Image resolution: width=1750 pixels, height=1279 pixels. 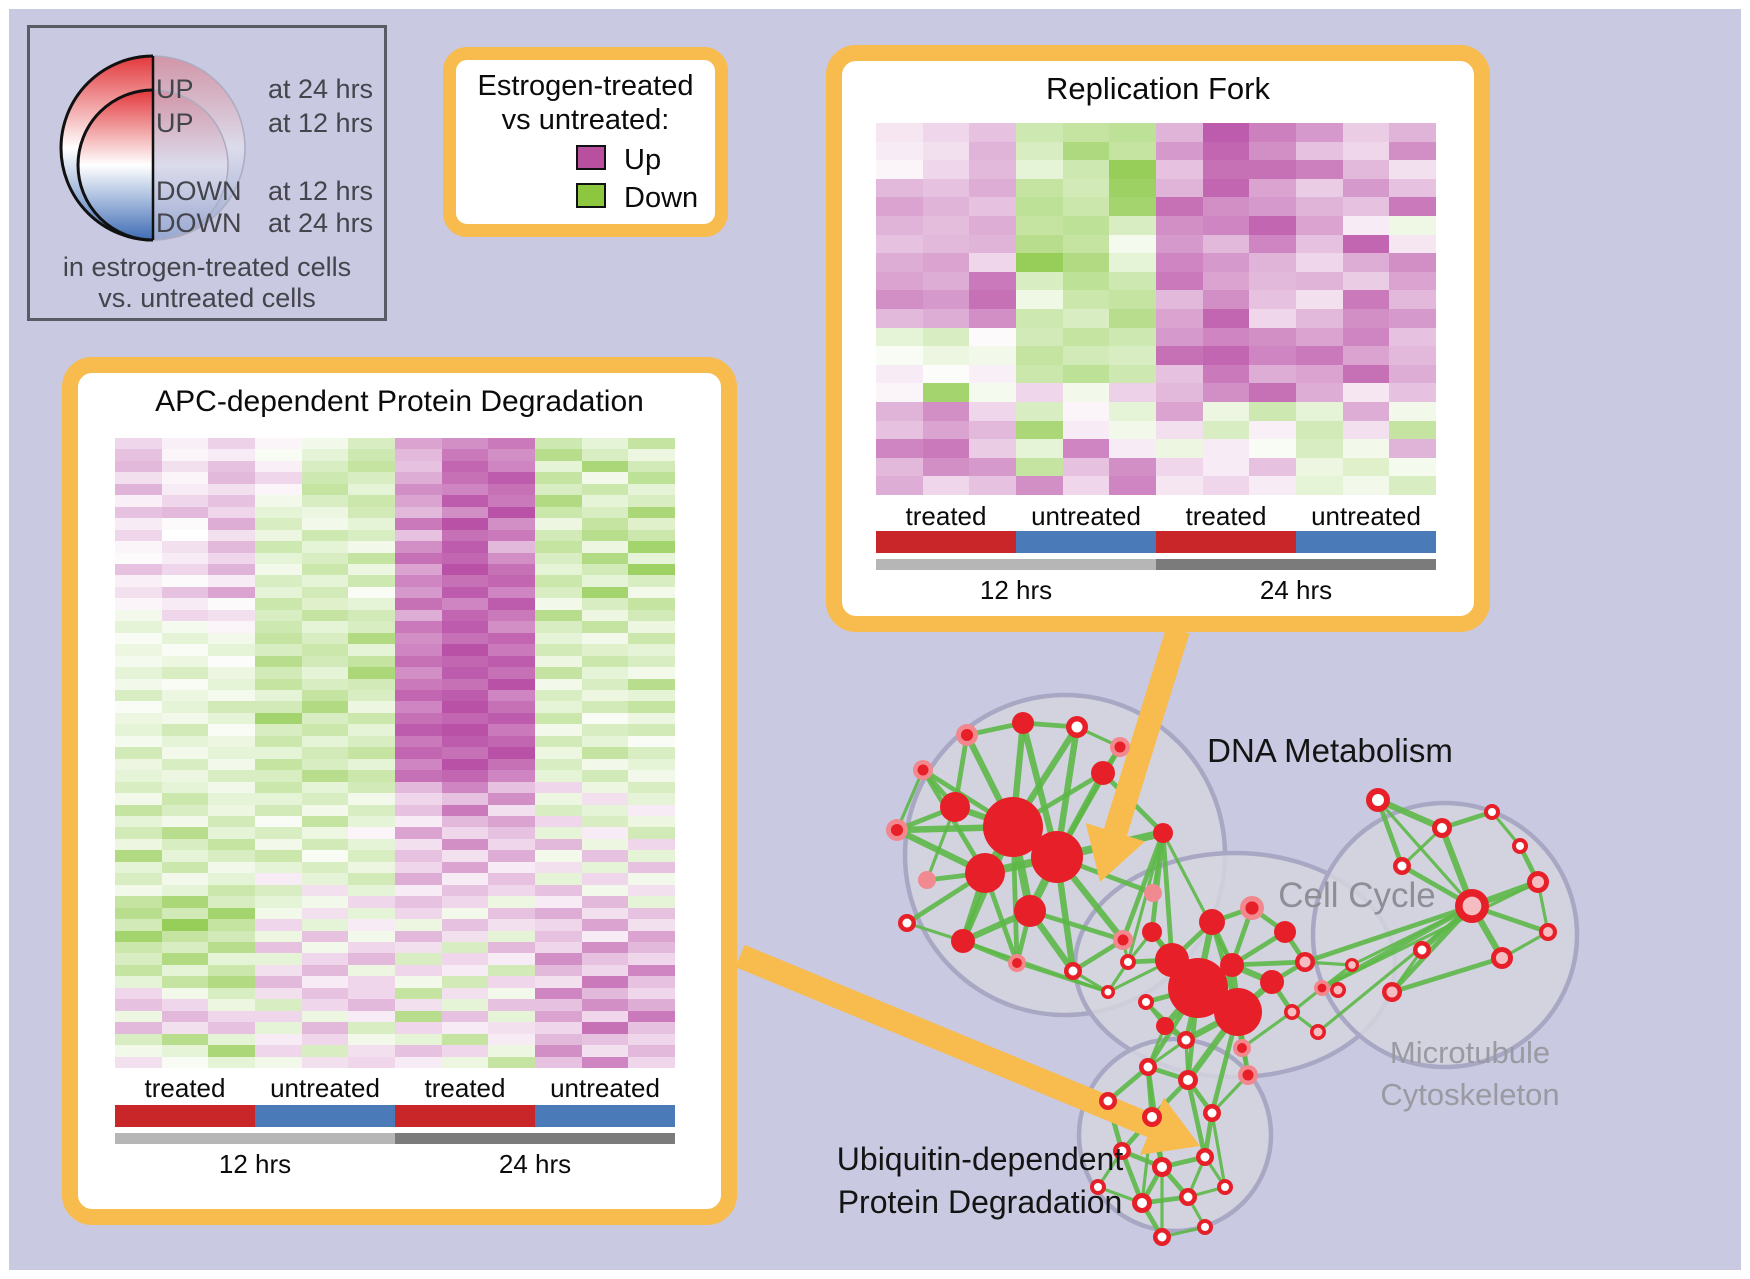 I want to click on condition-bar, so click(x=946, y=542).